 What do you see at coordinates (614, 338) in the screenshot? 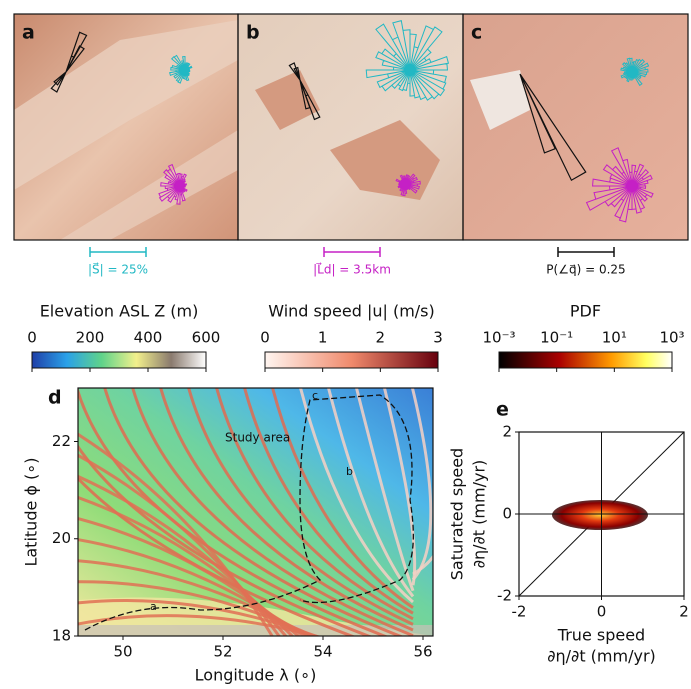
I see `colorbar-tick-label: 10¹` at bounding box center [614, 338].